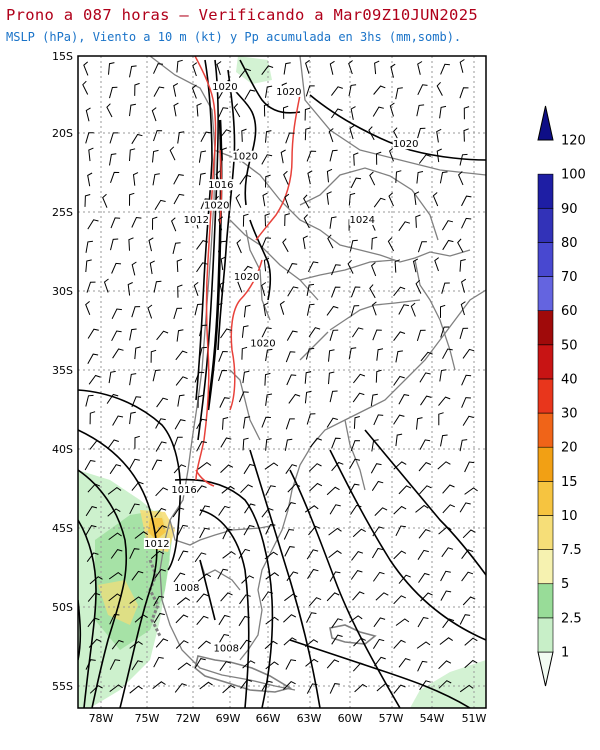  I want to click on lon-label: 75W, so click(147, 718).